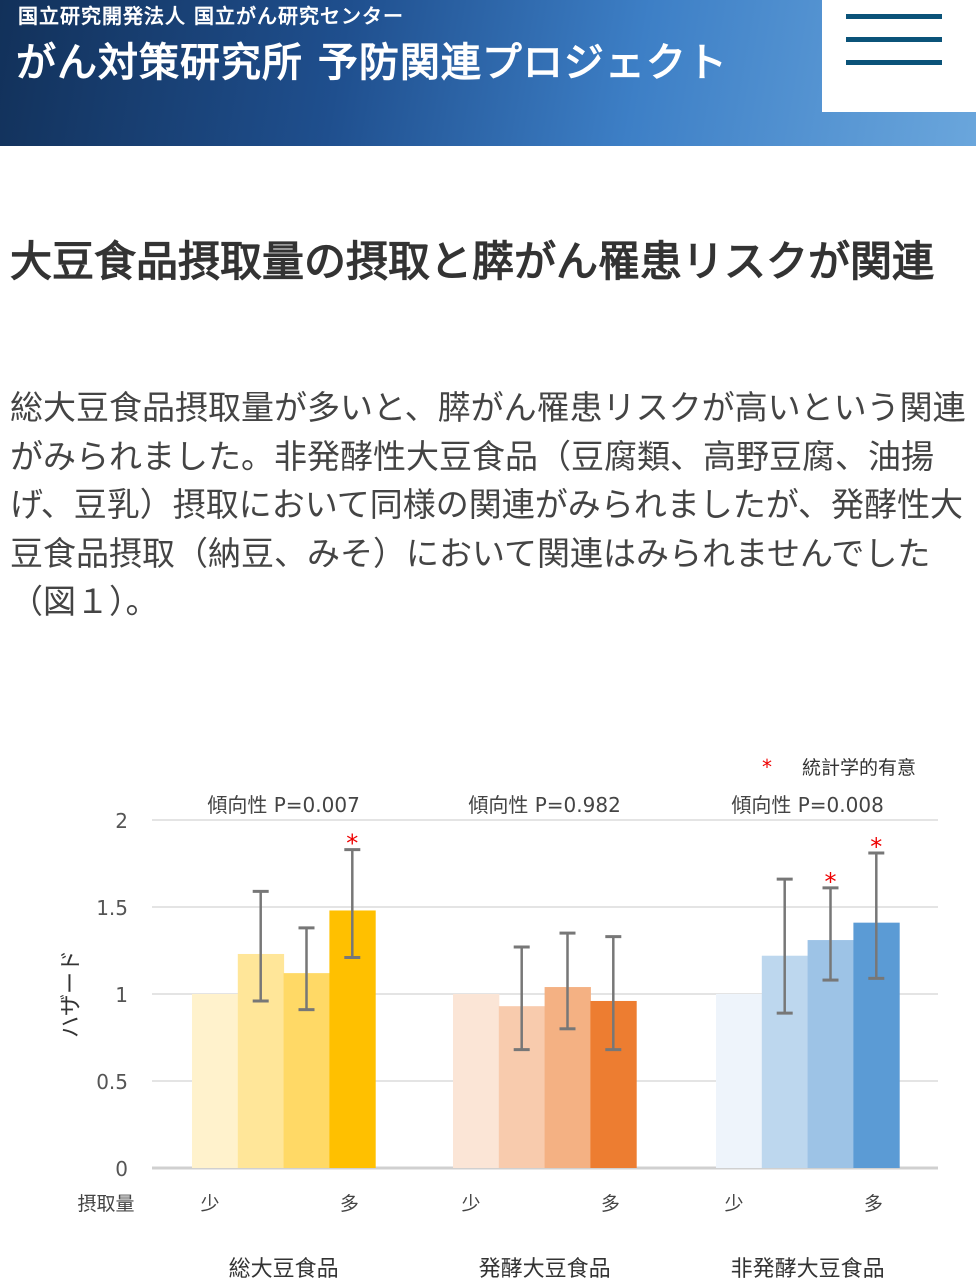 This screenshot has height=1278, width=976. Describe the element at coordinates (283, 805) in the screenshot. I see `trend-p-value: 傾向性 P=0.007` at that location.